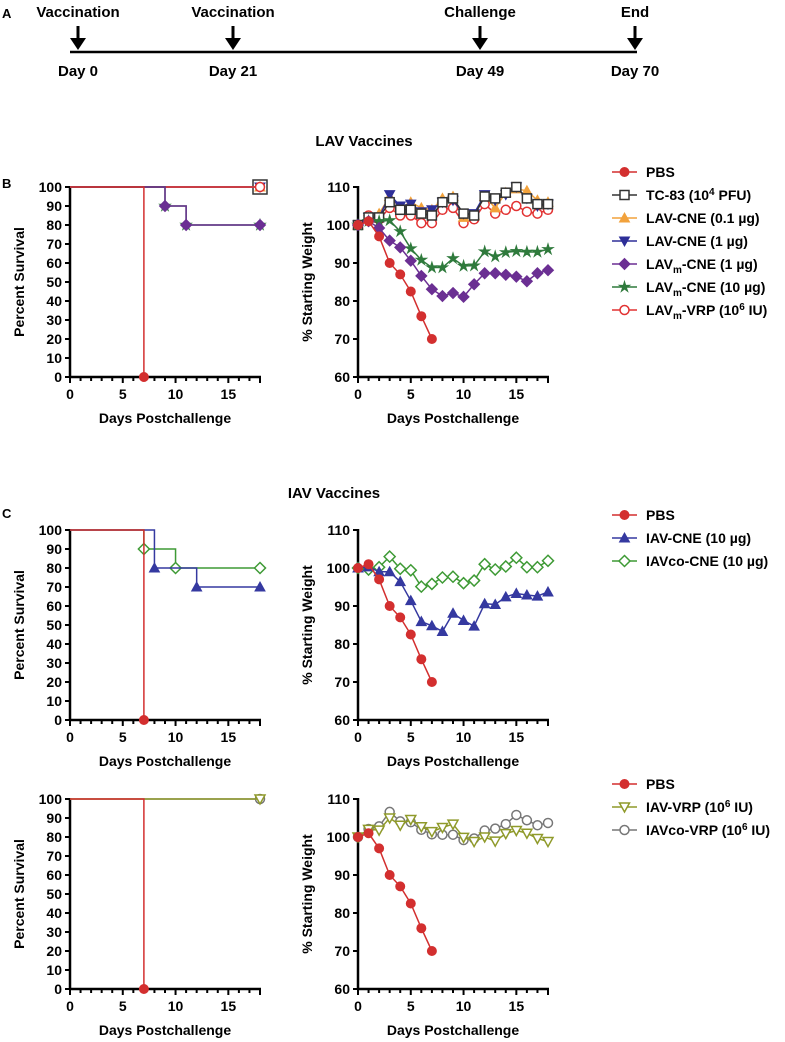  What do you see at coordinates (685, 266) in the screenshot?
I see `legend-item: LAVm-CNE (1 µg)` at bounding box center [685, 266].